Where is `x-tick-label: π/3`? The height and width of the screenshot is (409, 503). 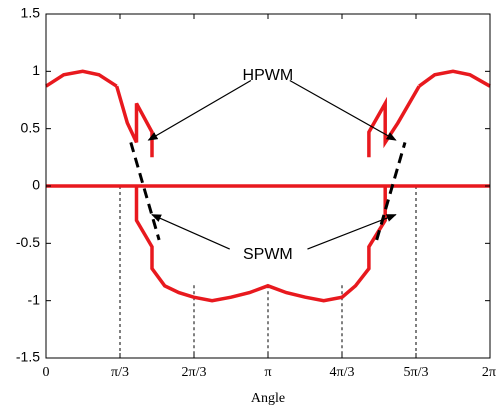
x-tick-label: π/3 is located at coordinates (120, 372).